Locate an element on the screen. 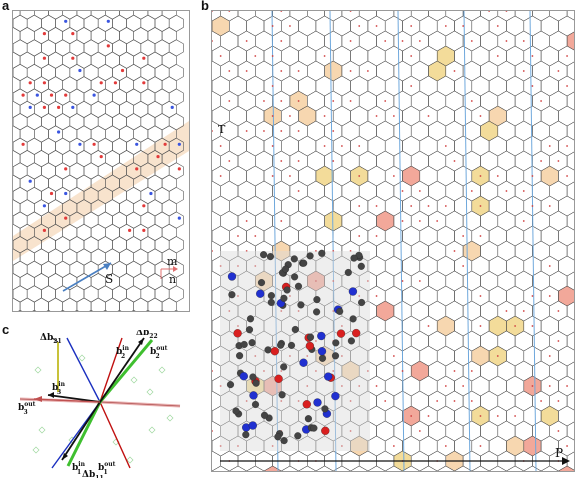 This screenshot has width=575, height=484. diamond-marker is located at coordinates (162, 370).